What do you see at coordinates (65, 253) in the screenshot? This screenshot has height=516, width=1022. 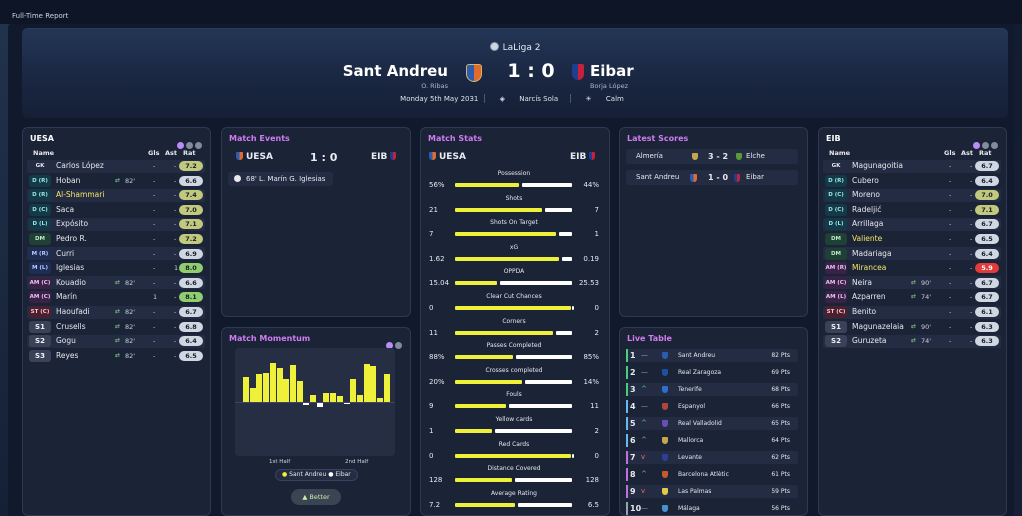 I see `player-name: Curri` at bounding box center [65, 253].